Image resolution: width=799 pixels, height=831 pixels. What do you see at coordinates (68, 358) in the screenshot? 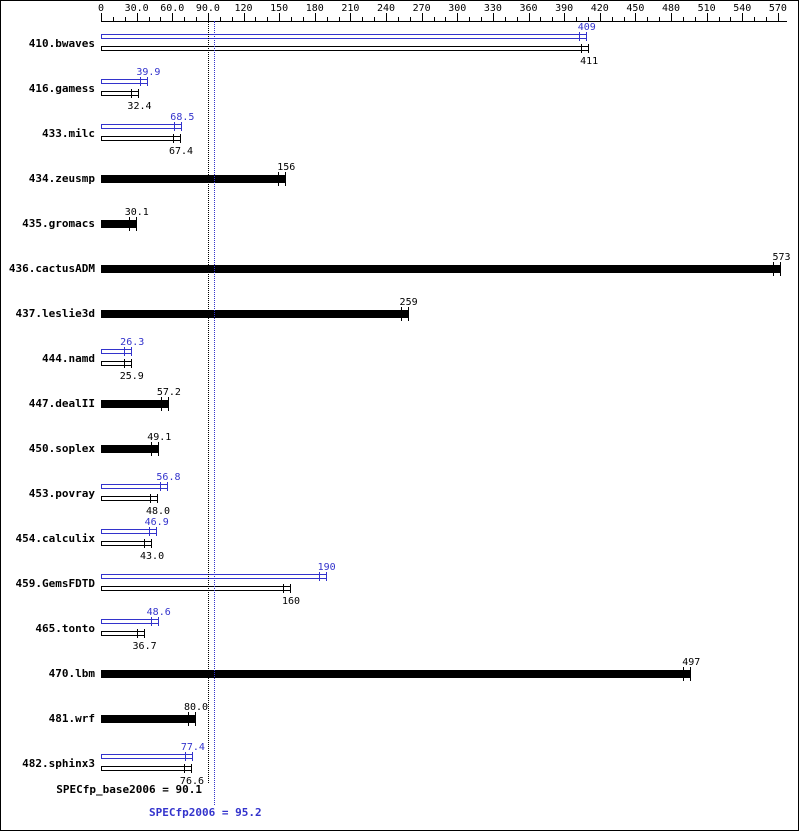
I see `benchmark-label: 444.namd` at bounding box center [68, 358].